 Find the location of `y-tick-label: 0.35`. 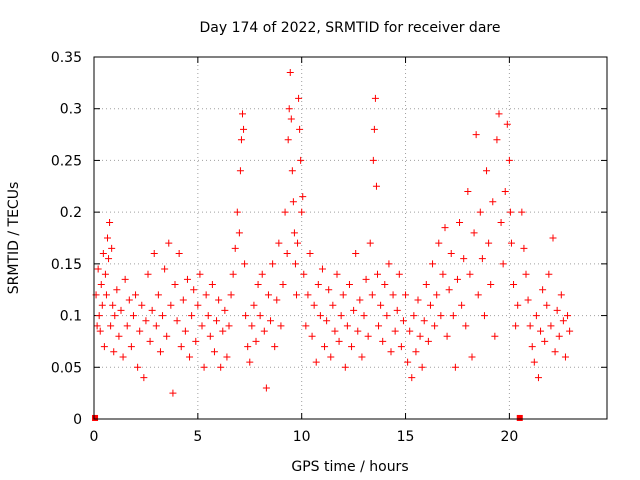

y-tick-label: 0.35 is located at coordinates (66, 58).